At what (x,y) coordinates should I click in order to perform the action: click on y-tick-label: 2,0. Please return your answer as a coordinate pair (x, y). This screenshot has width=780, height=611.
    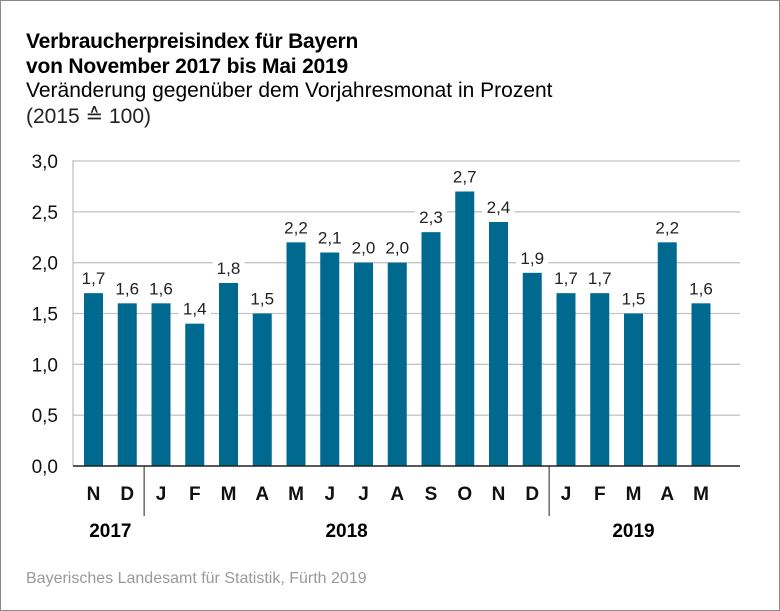
    Looking at the image, I should click on (45, 264).